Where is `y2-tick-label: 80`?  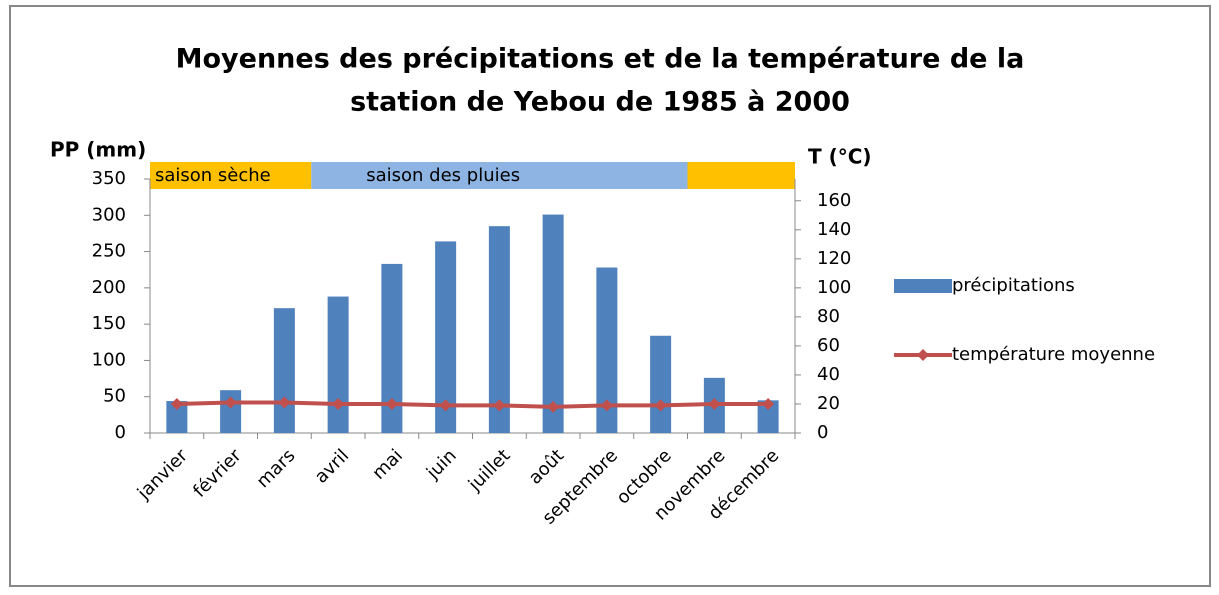 y2-tick-label: 80 is located at coordinates (828, 316).